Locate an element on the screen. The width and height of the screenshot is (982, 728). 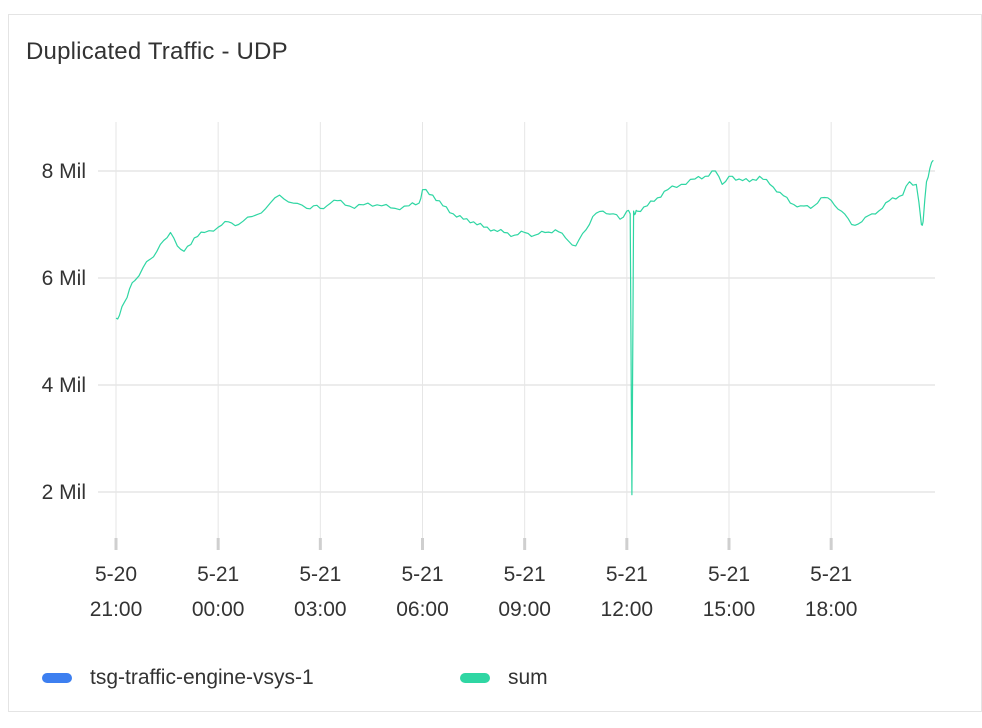
panel-title: Duplicated Traffic - UDP is located at coordinates (157, 51).